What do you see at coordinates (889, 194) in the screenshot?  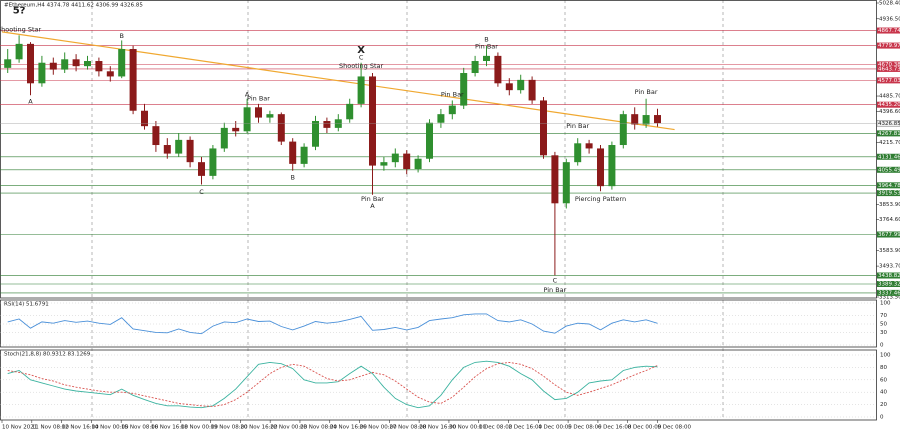 I see `level-label: 3919.53` at bounding box center [889, 194].